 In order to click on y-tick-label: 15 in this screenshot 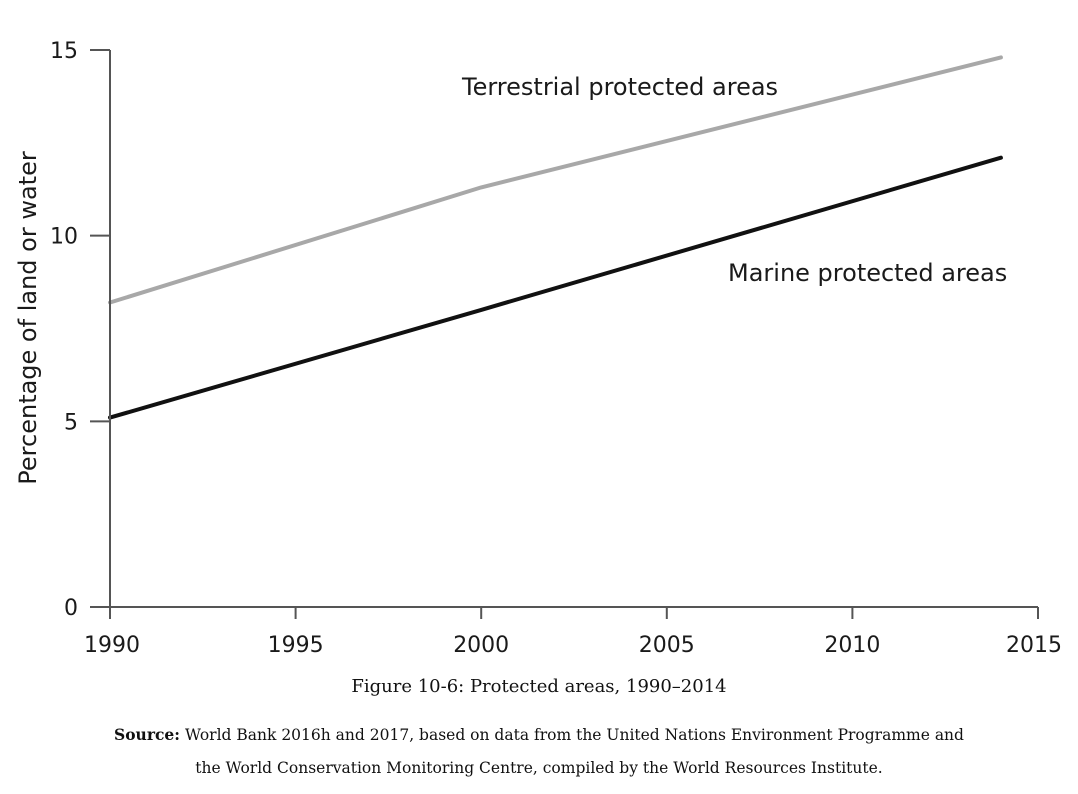, I will do `click(64, 51)`.